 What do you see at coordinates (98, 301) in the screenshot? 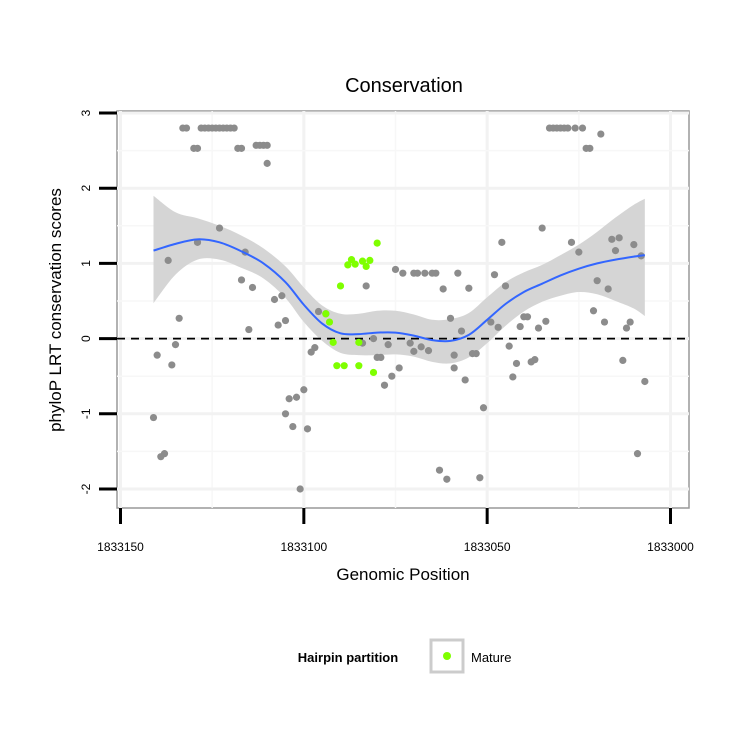
I see `y-axis: -2 -1 0 1 2 3` at bounding box center [98, 301].